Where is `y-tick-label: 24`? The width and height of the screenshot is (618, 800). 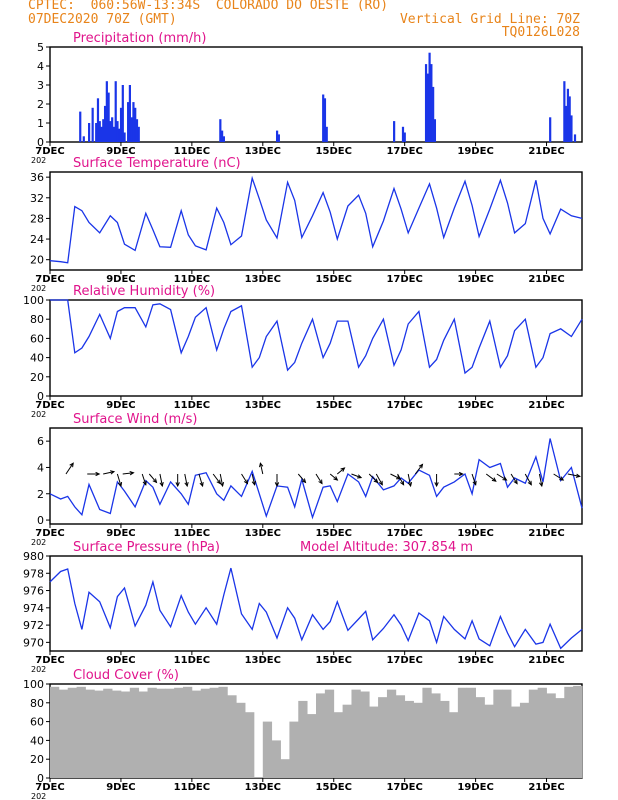 y-tick-label: 24 is located at coordinates (37, 239).